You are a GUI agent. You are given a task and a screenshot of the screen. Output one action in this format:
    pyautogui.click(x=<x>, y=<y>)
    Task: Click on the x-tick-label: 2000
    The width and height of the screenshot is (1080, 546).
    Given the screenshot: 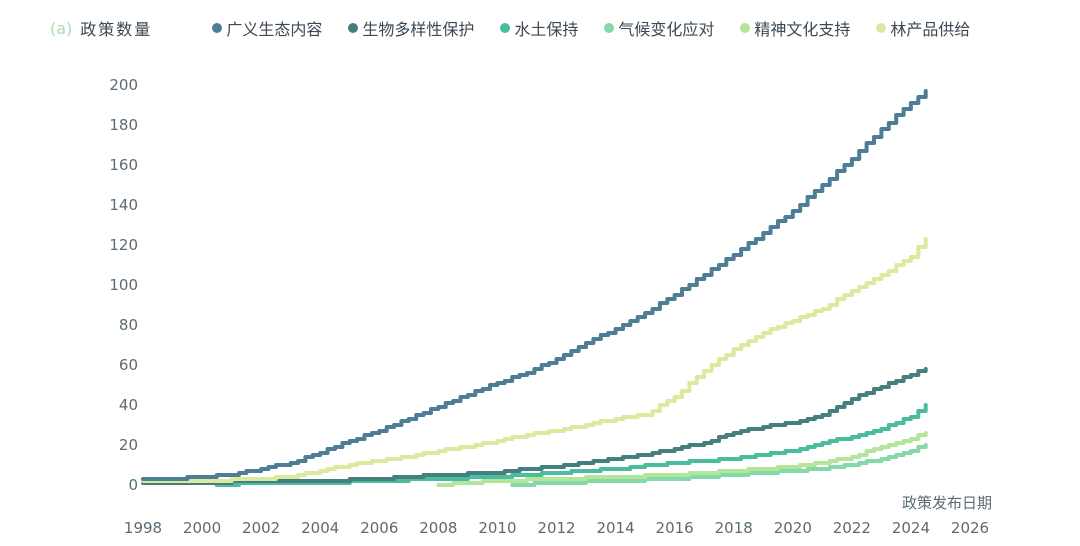 What is the action you would take?
    pyautogui.click(x=202, y=528)
    